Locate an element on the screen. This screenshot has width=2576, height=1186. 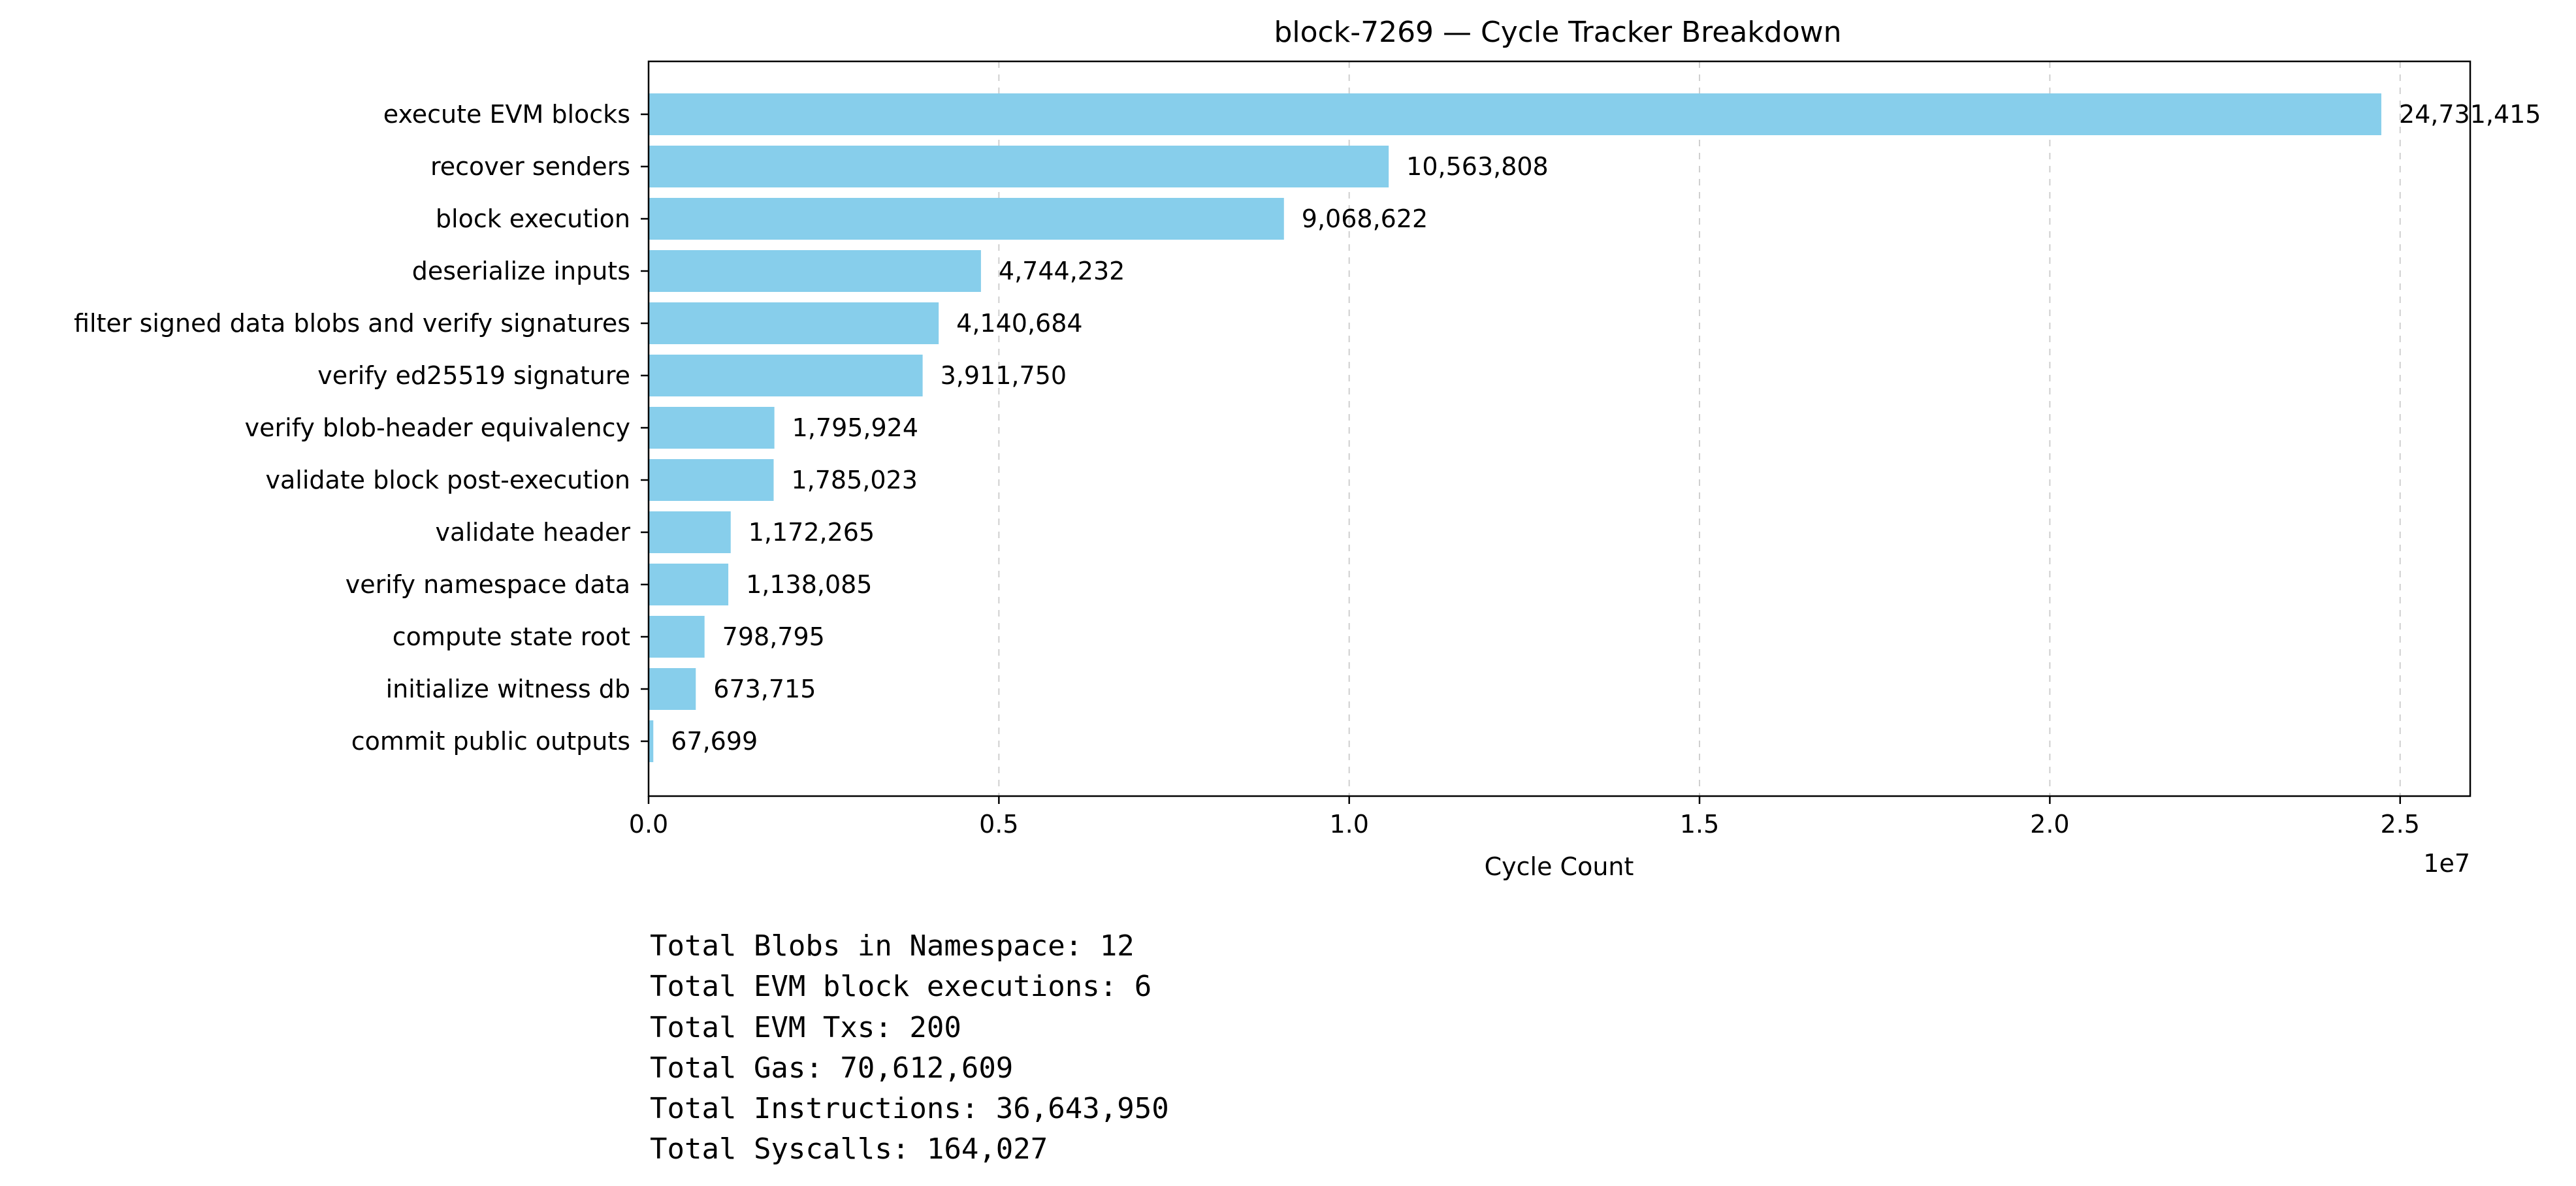
y-tick-label: recover senders is located at coordinates (530, 166).